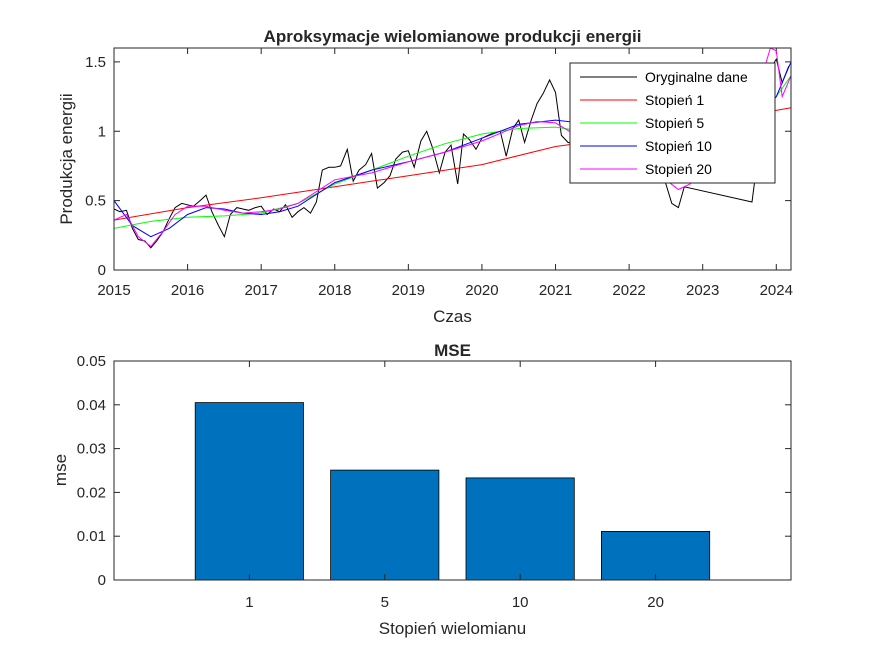 The width and height of the screenshot is (875, 656). I want to click on line-chart-xlabel: Czas, so click(452, 316).